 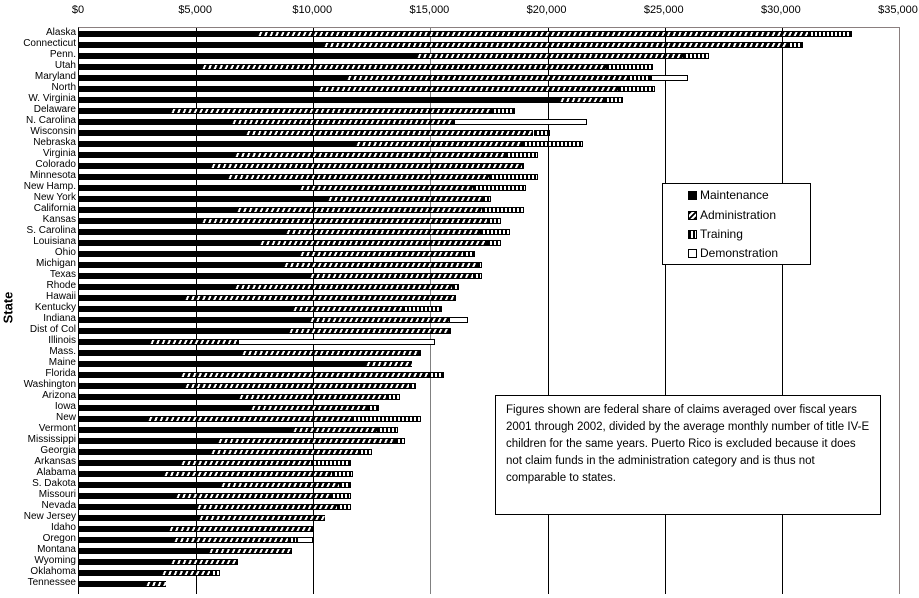 What do you see at coordinates (63, 527) in the screenshot?
I see `state-label: Idaho` at bounding box center [63, 527].